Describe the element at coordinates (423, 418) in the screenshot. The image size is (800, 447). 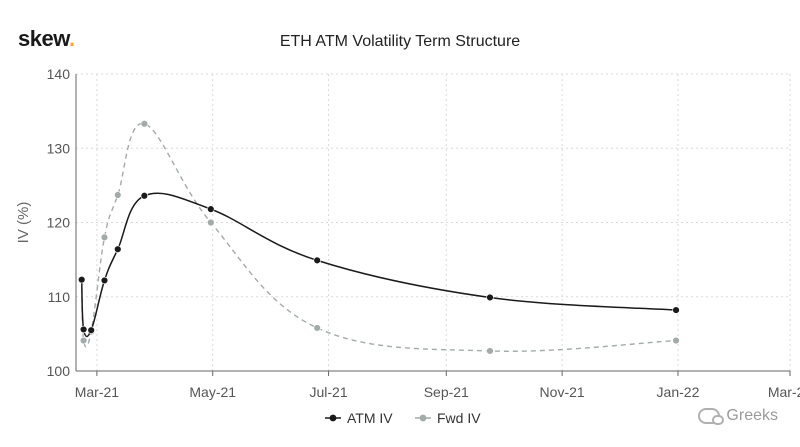
I see `legend-marker-fwd-iv` at that location.